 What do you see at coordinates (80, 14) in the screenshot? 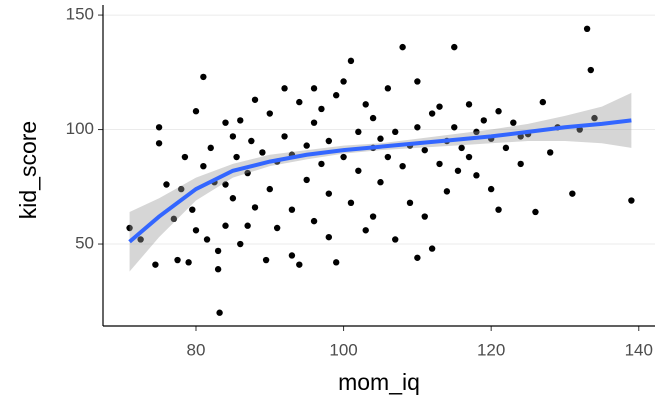
I see `y-tick-label: 150` at bounding box center [80, 14].